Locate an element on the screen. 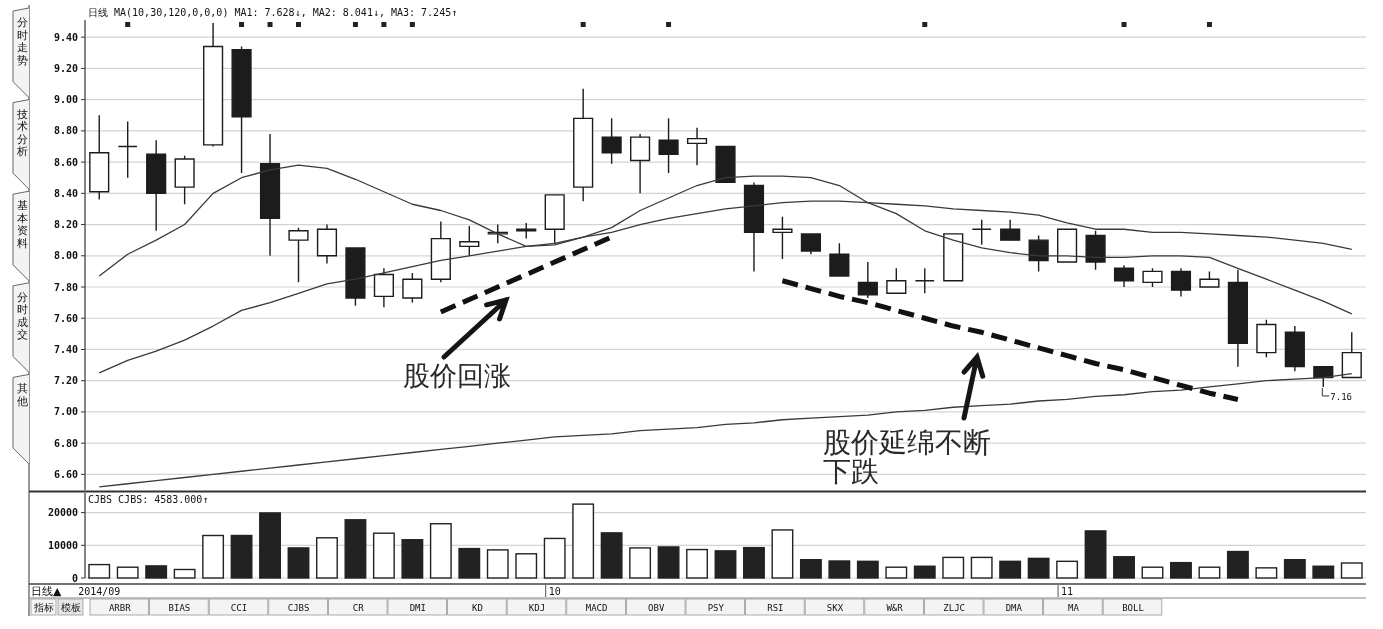 Image resolution: width=1383 pixels, height=629 pixels. y-tick-label: 20000 is located at coordinates (62, 513).